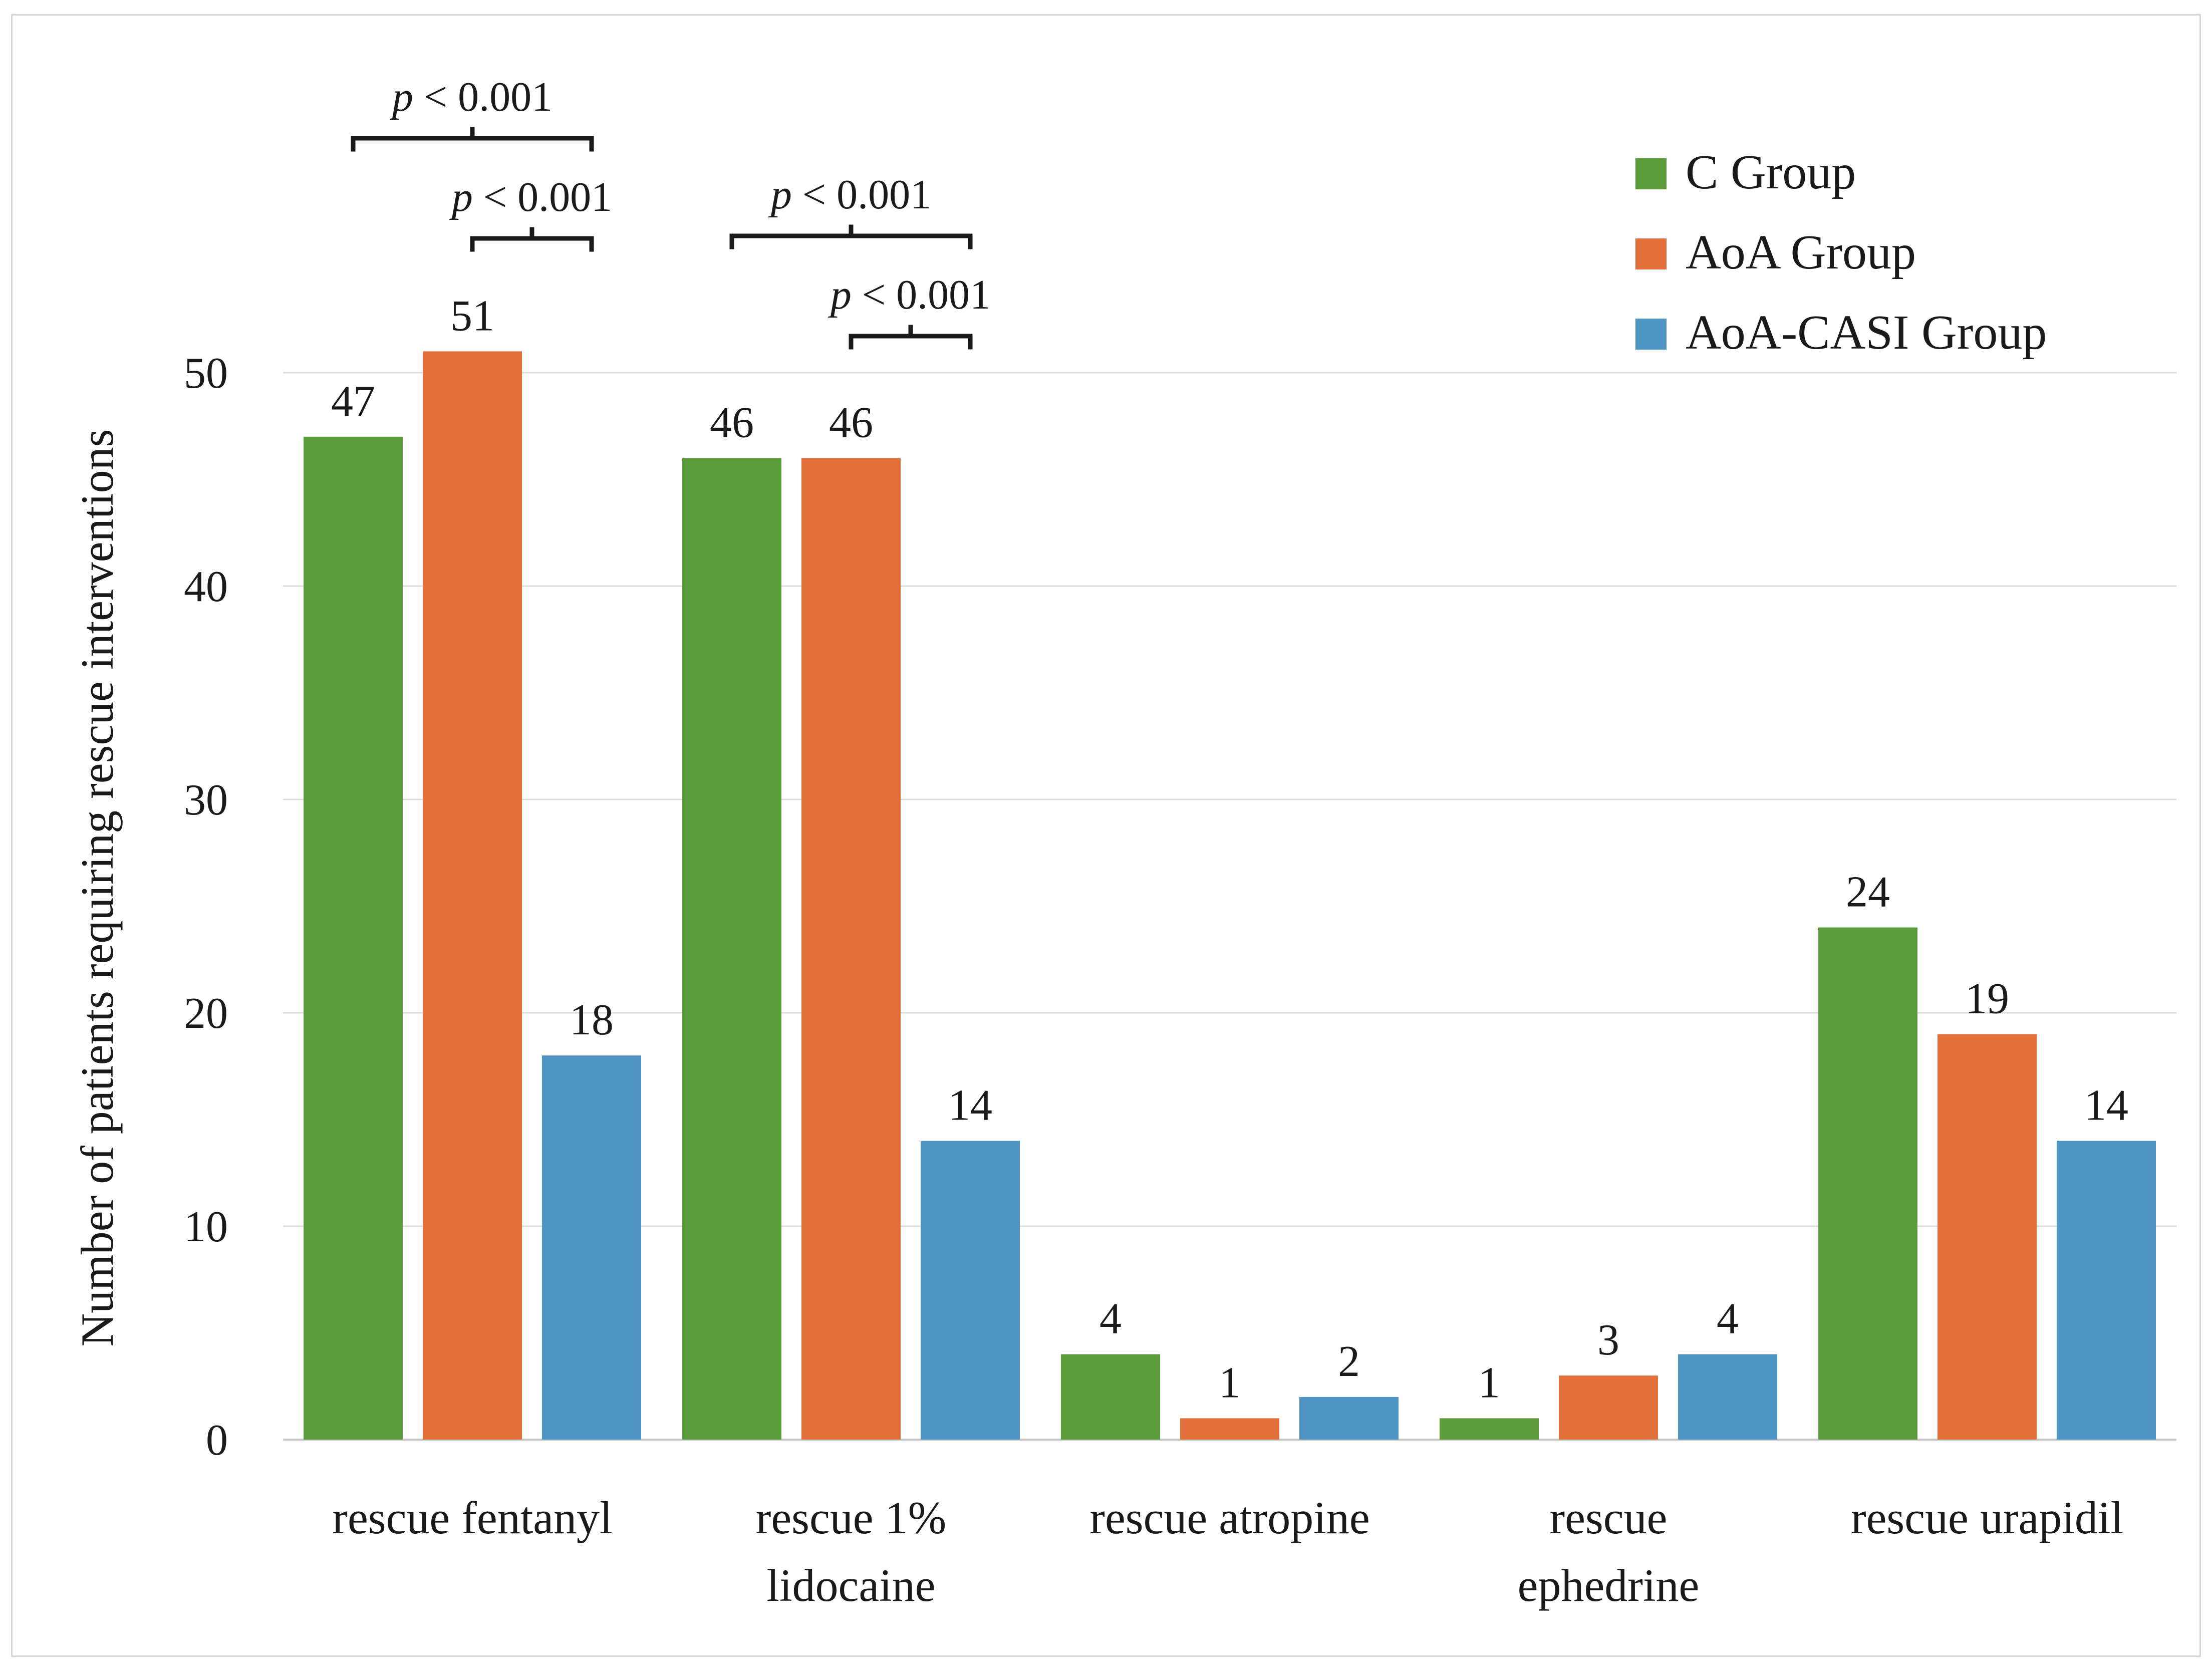  I want to click on significance-brackets: p < 0.001 p < 0.001 p < 0.001 p < 0.001, so click(671, 212).